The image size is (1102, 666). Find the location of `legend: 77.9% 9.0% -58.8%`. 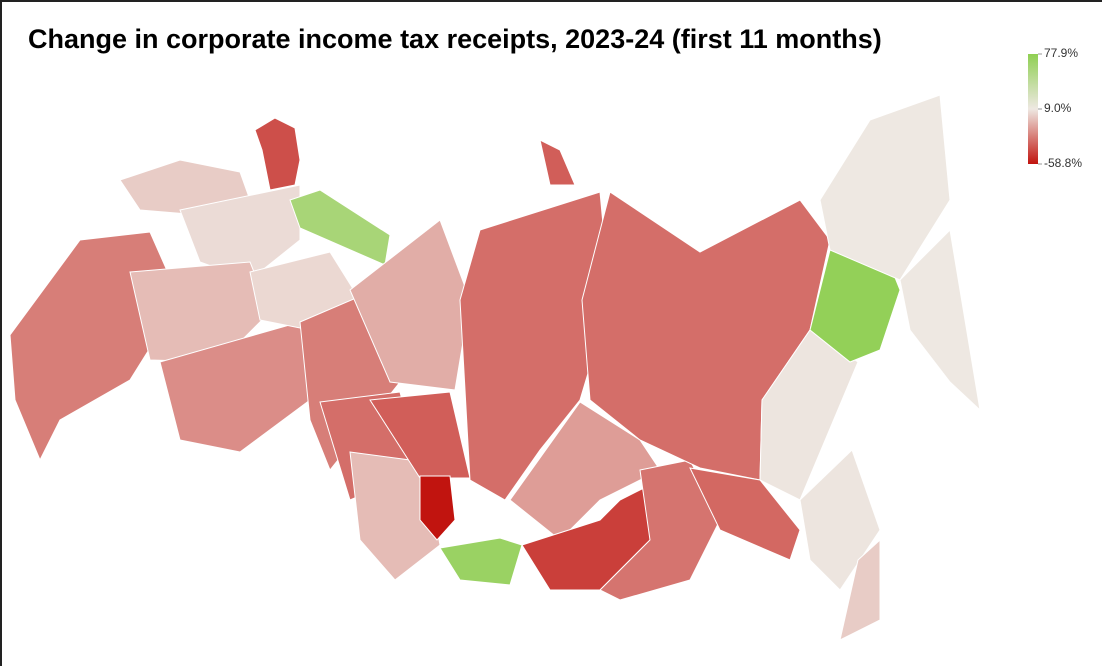

legend: 77.9% 9.0% -58.8% is located at coordinates (1060, 108).